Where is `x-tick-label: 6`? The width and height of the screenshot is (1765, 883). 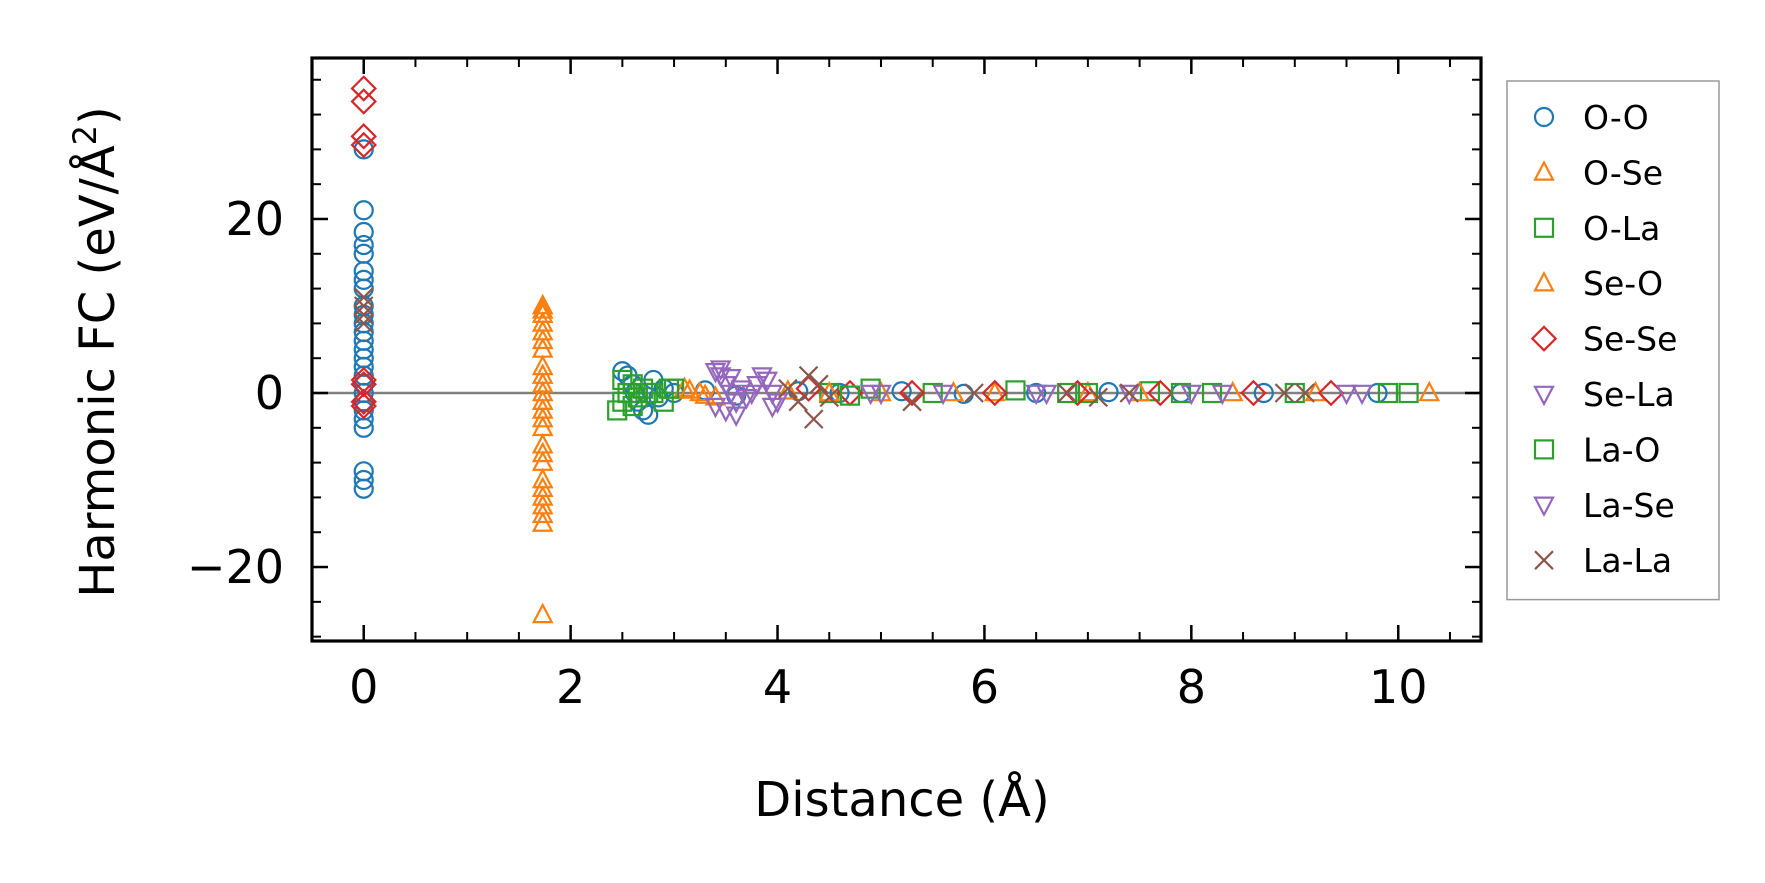 x-tick-label: 6 is located at coordinates (984, 687).